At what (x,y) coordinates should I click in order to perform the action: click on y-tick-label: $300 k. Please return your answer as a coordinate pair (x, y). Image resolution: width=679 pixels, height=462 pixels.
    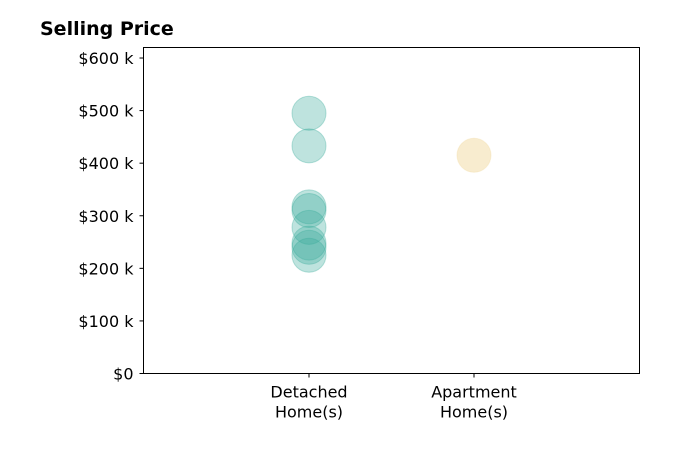
    Looking at the image, I should click on (106, 216).